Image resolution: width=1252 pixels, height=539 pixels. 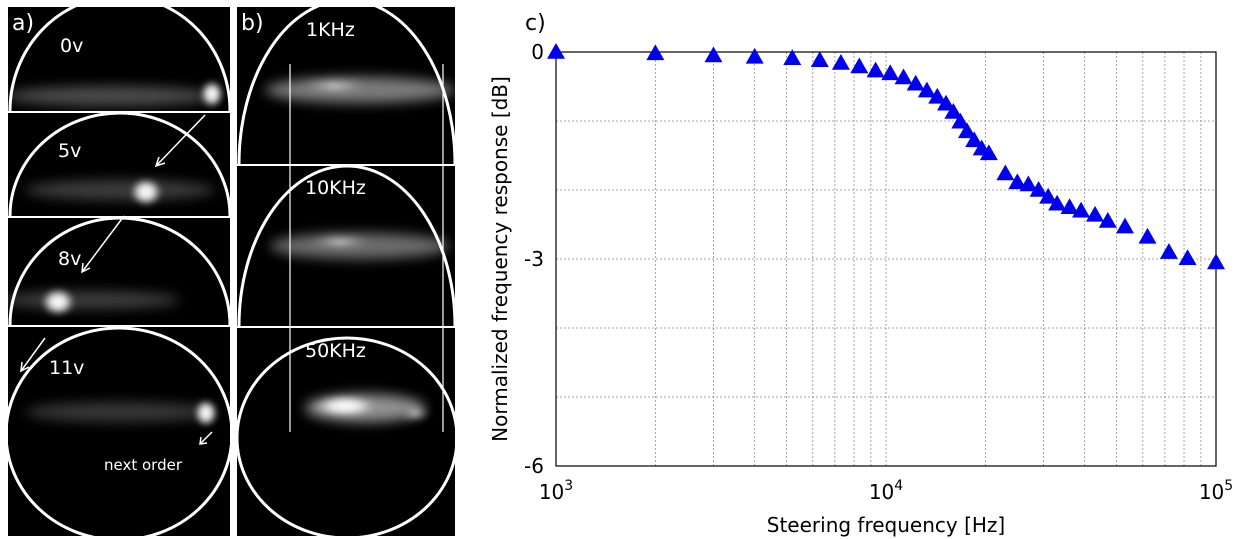 I want to click on panel-a-frame-8v, so click(x=119, y=271).